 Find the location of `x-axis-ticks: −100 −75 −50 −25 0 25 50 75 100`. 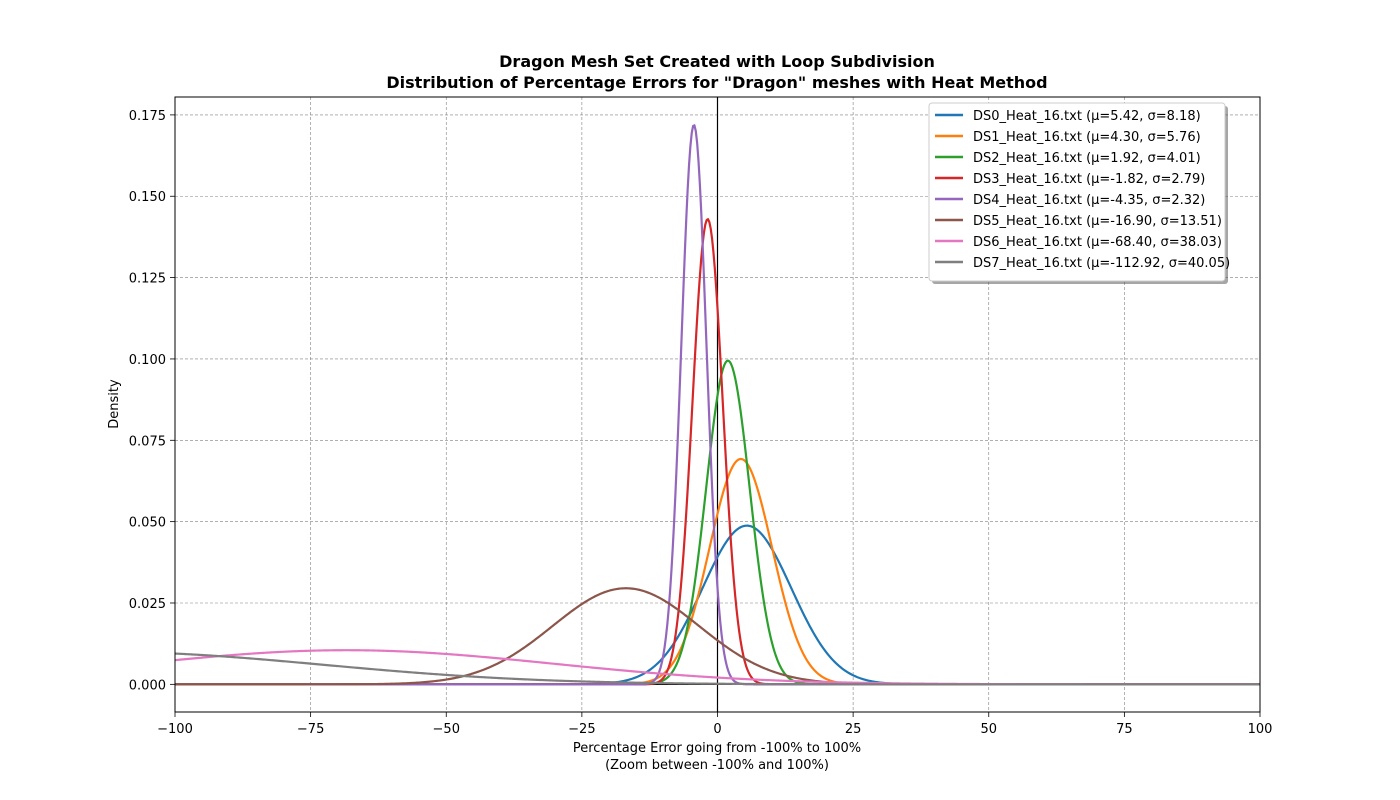

x-axis-ticks: −100 −75 −50 −25 0 25 50 75 100 is located at coordinates (714, 724).